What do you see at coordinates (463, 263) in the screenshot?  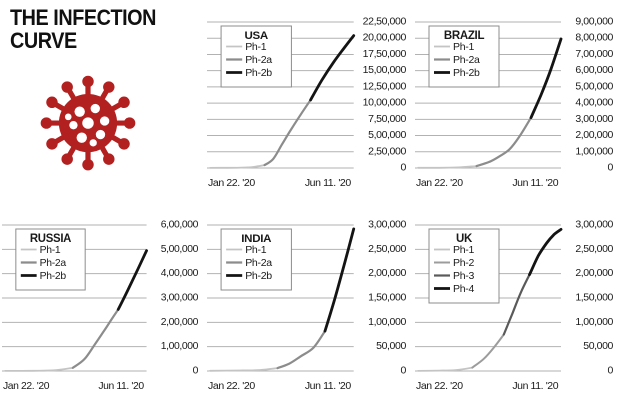 I see `legend-item-label: Ph-2` at bounding box center [463, 263].